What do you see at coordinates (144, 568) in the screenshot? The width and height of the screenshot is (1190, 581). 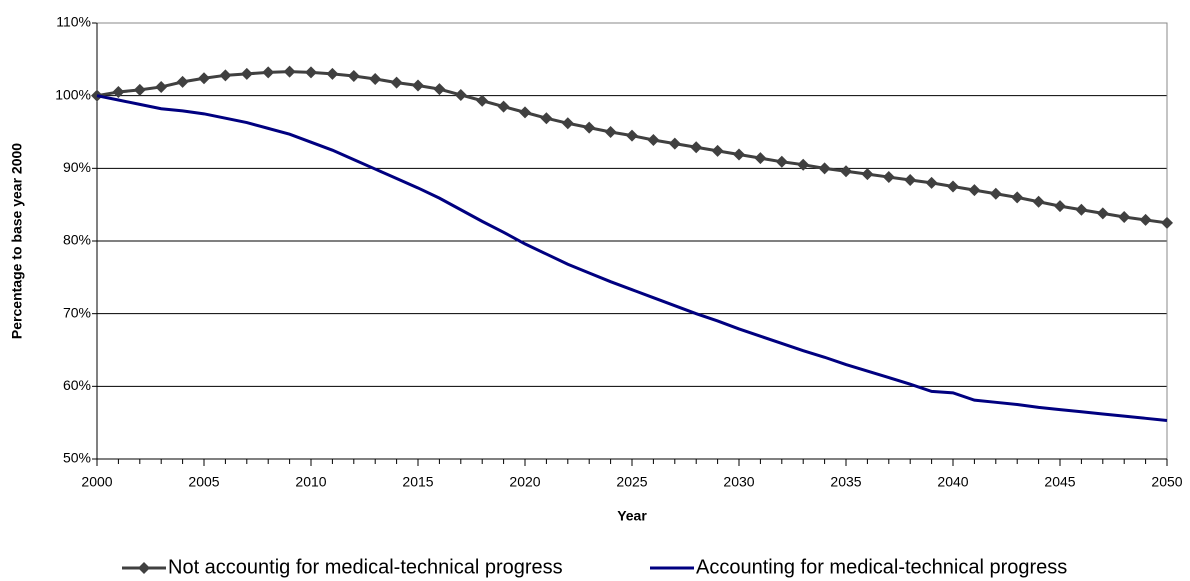 I see `legend-marker` at bounding box center [144, 568].